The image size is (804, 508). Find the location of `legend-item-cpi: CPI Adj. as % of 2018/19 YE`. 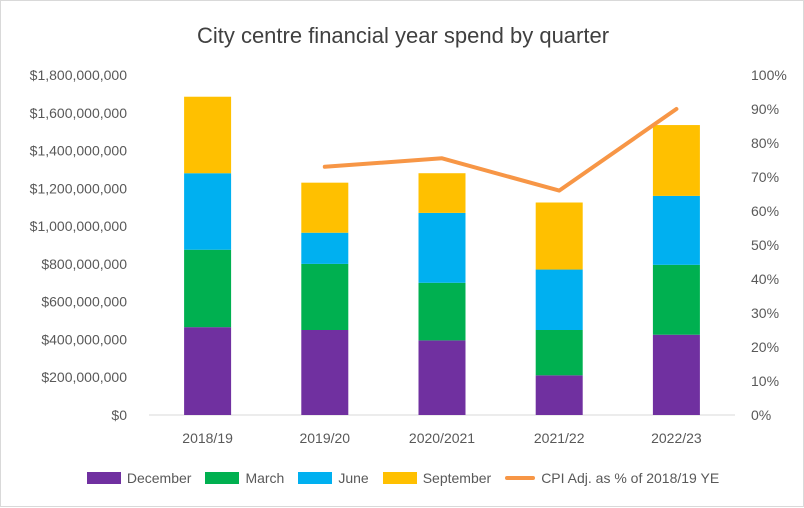

legend-item-cpi: CPI Adj. as % of 2018/19 YE is located at coordinates (612, 478).